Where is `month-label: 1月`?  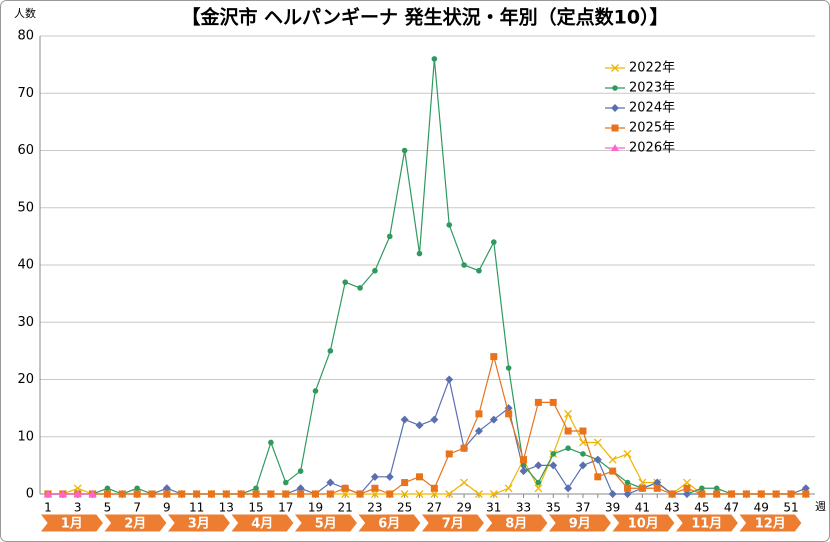 month-label: 1月 is located at coordinates (72, 524).